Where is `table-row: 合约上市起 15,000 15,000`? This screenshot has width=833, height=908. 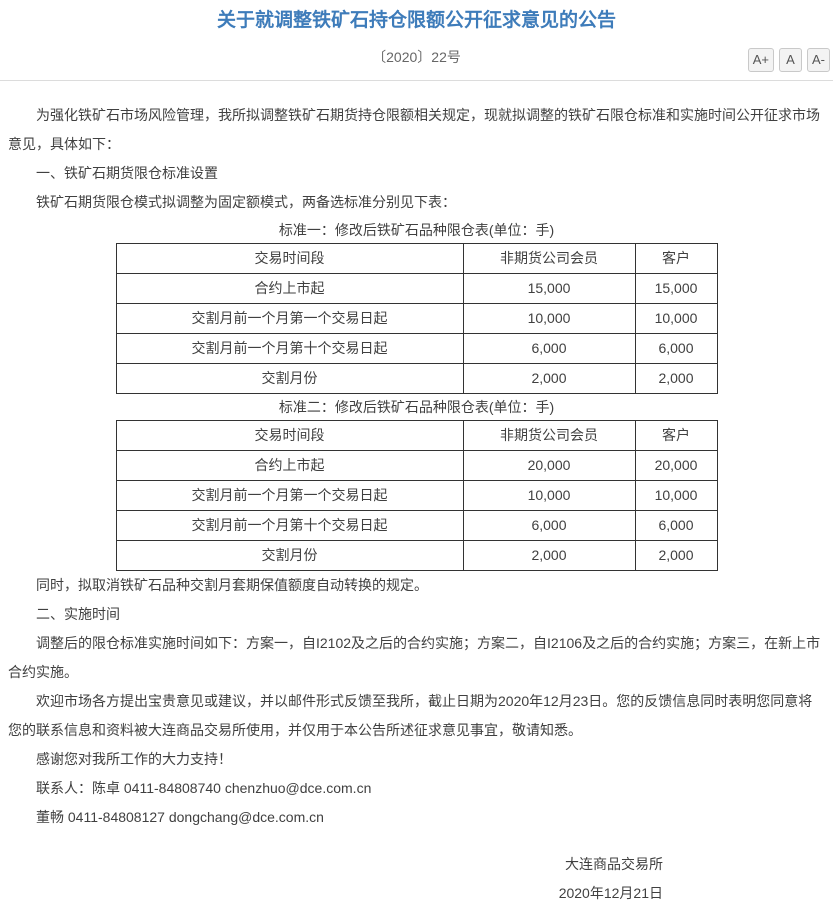 table-row: 合约上市起 15,000 15,000 is located at coordinates (416, 288).